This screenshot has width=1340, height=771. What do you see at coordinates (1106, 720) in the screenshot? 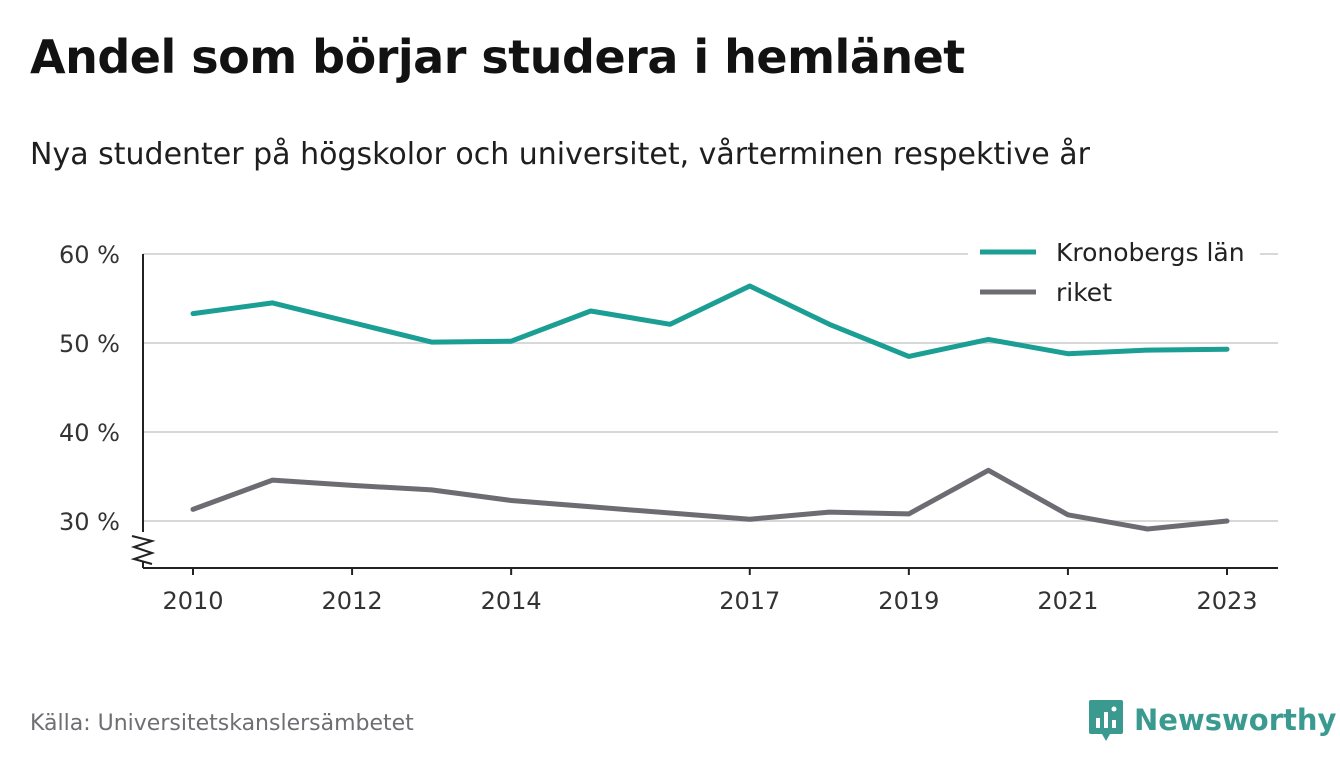
I see `newsworthy-logo-icon` at bounding box center [1106, 720].